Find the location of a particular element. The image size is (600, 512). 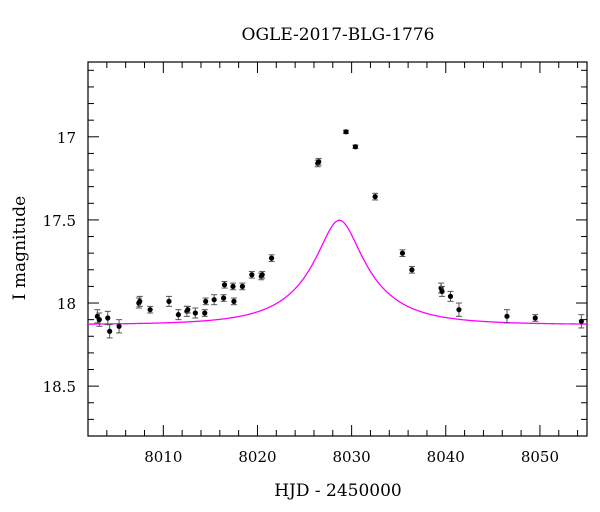

x-axis-label: HJD - 2450000 is located at coordinates (338, 491).